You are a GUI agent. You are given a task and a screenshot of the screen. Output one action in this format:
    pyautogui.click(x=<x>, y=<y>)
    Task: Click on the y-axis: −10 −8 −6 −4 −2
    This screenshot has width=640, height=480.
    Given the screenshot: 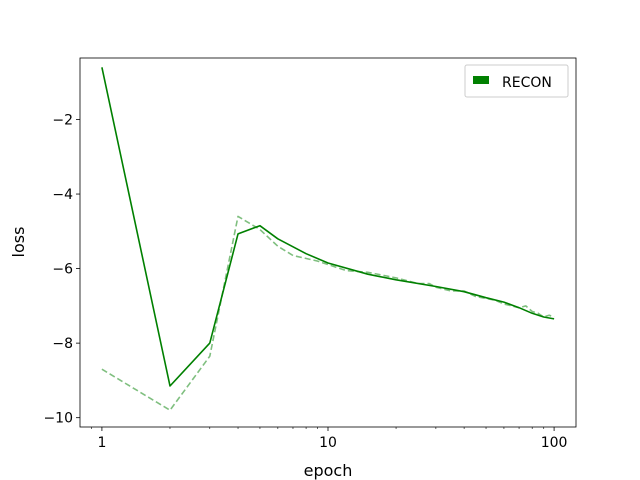 What is the action you would take?
    pyautogui.click(x=61, y=270)
    